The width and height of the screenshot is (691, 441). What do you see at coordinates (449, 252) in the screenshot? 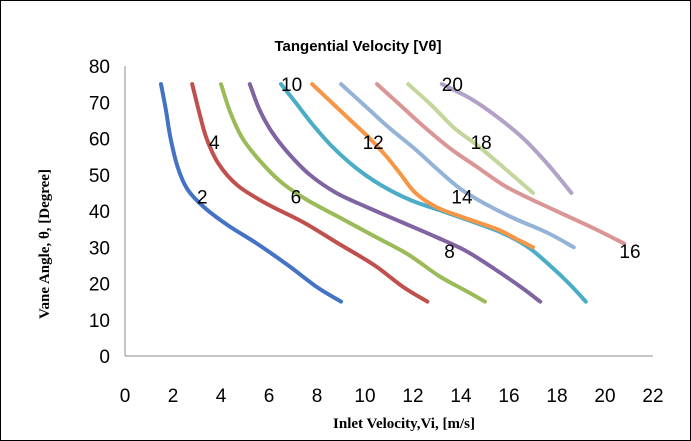
I see `series-label-8: 8` at bounding box center [449, 252].